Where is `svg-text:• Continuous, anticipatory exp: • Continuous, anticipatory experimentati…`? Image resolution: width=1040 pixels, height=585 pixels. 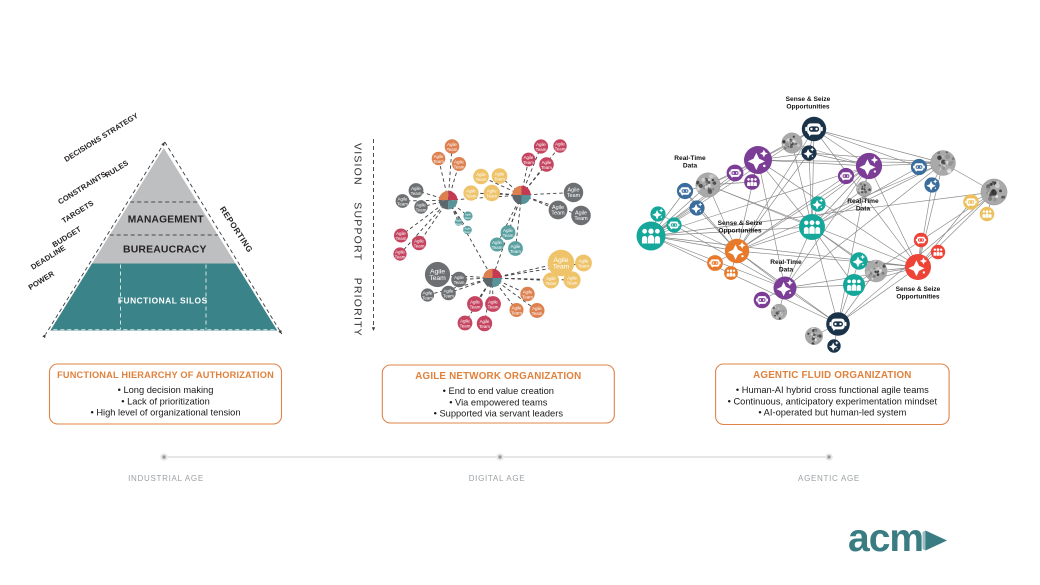
svg-text:• Continuous, anticipatory exp: • Continuous, anticipatory experimentati… is located at coordinates (833, 401).